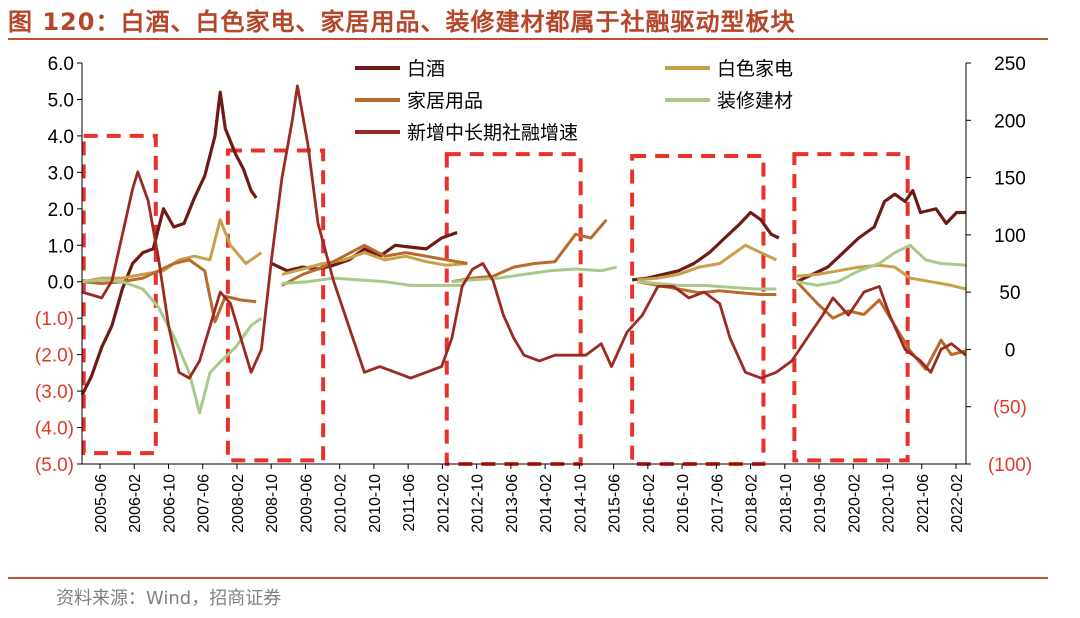 The height and width of the screenshot is (618, 1080). Describe the element at coordinates (546, 503) in the screenshot. I see `x-tick-label: 2014-02` at that location.